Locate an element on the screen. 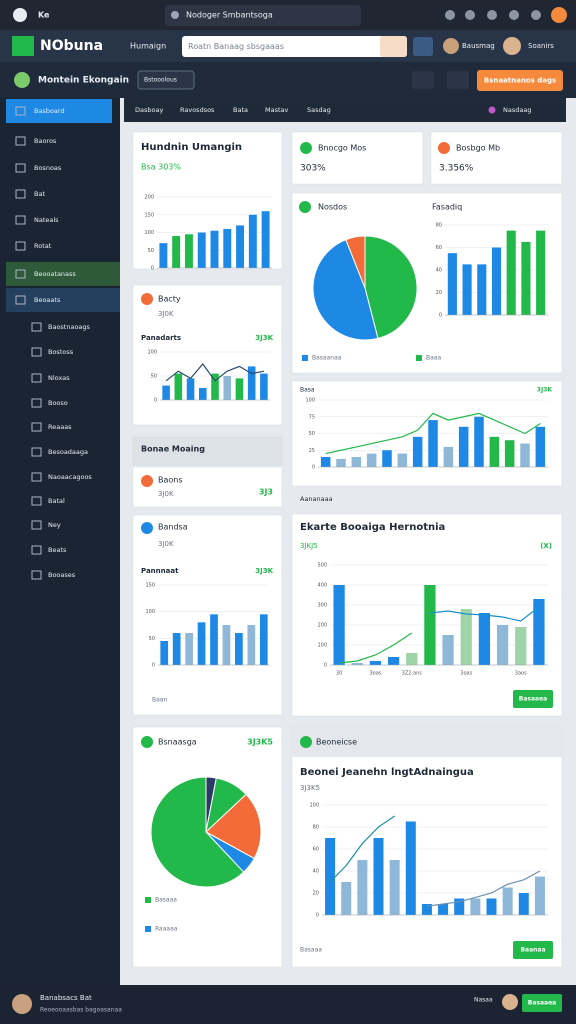 This screenshot has width=576, height=1024. y-tick-label: 50 is located at coordinates (312, 434).